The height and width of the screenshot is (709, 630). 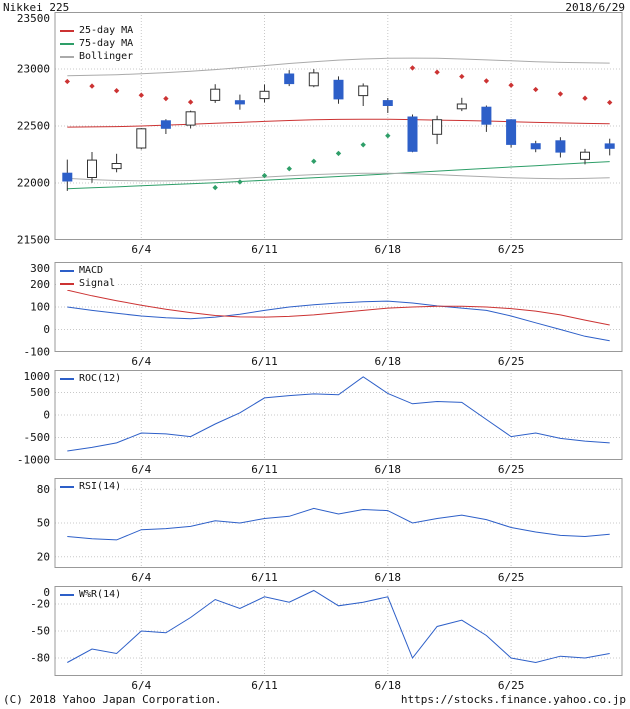 What do you see at coordinates (67, 486) in the screenshot?
I see `rsi-line-icon` at bounding box center [67, 486].